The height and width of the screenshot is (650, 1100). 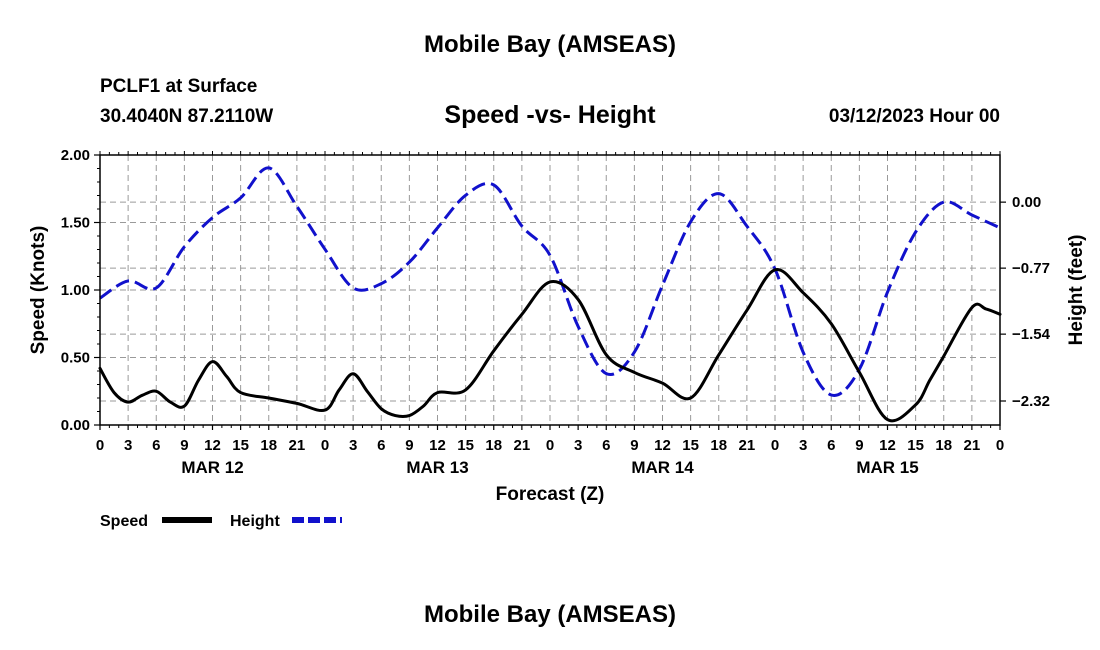 What do you see at coordinates (124, 521) in the screenshot?
I see `legend-speed-label: Speed` at bounding box center [124, 521].